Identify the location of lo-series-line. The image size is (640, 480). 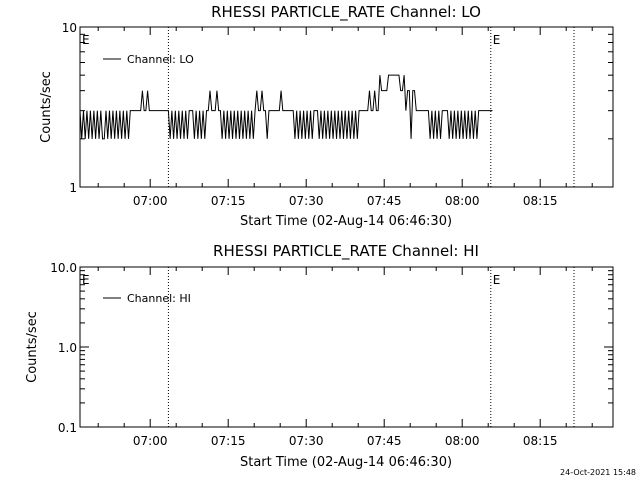
(286, 107).